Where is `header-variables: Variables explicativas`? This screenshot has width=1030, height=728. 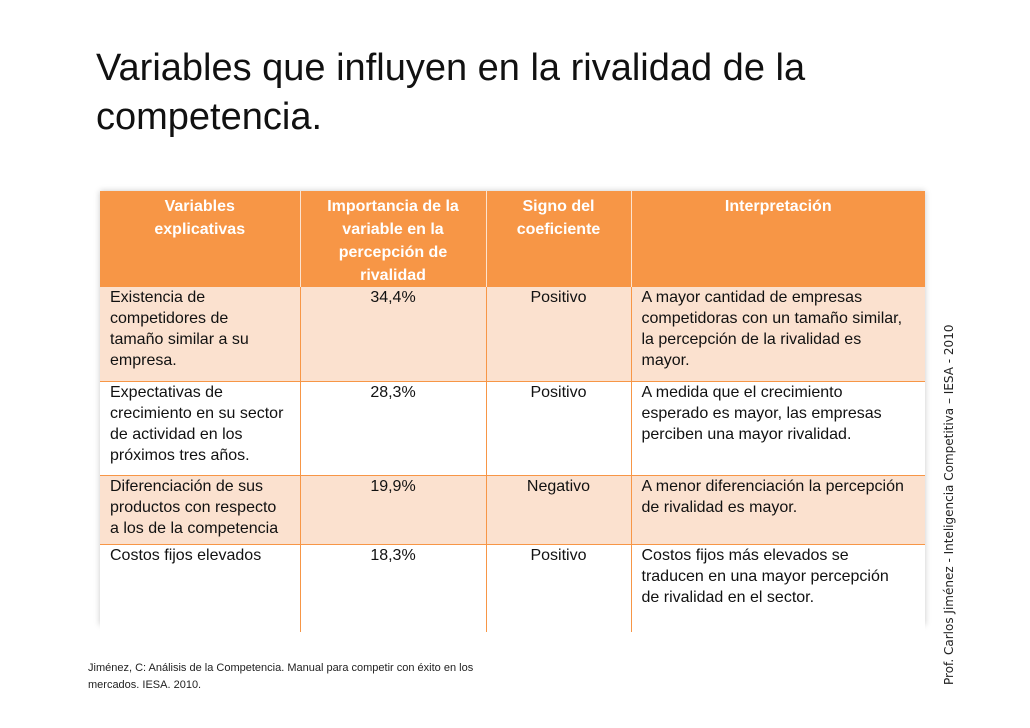
header-variables: Variables explicativas is located at coordinates (200, 239).